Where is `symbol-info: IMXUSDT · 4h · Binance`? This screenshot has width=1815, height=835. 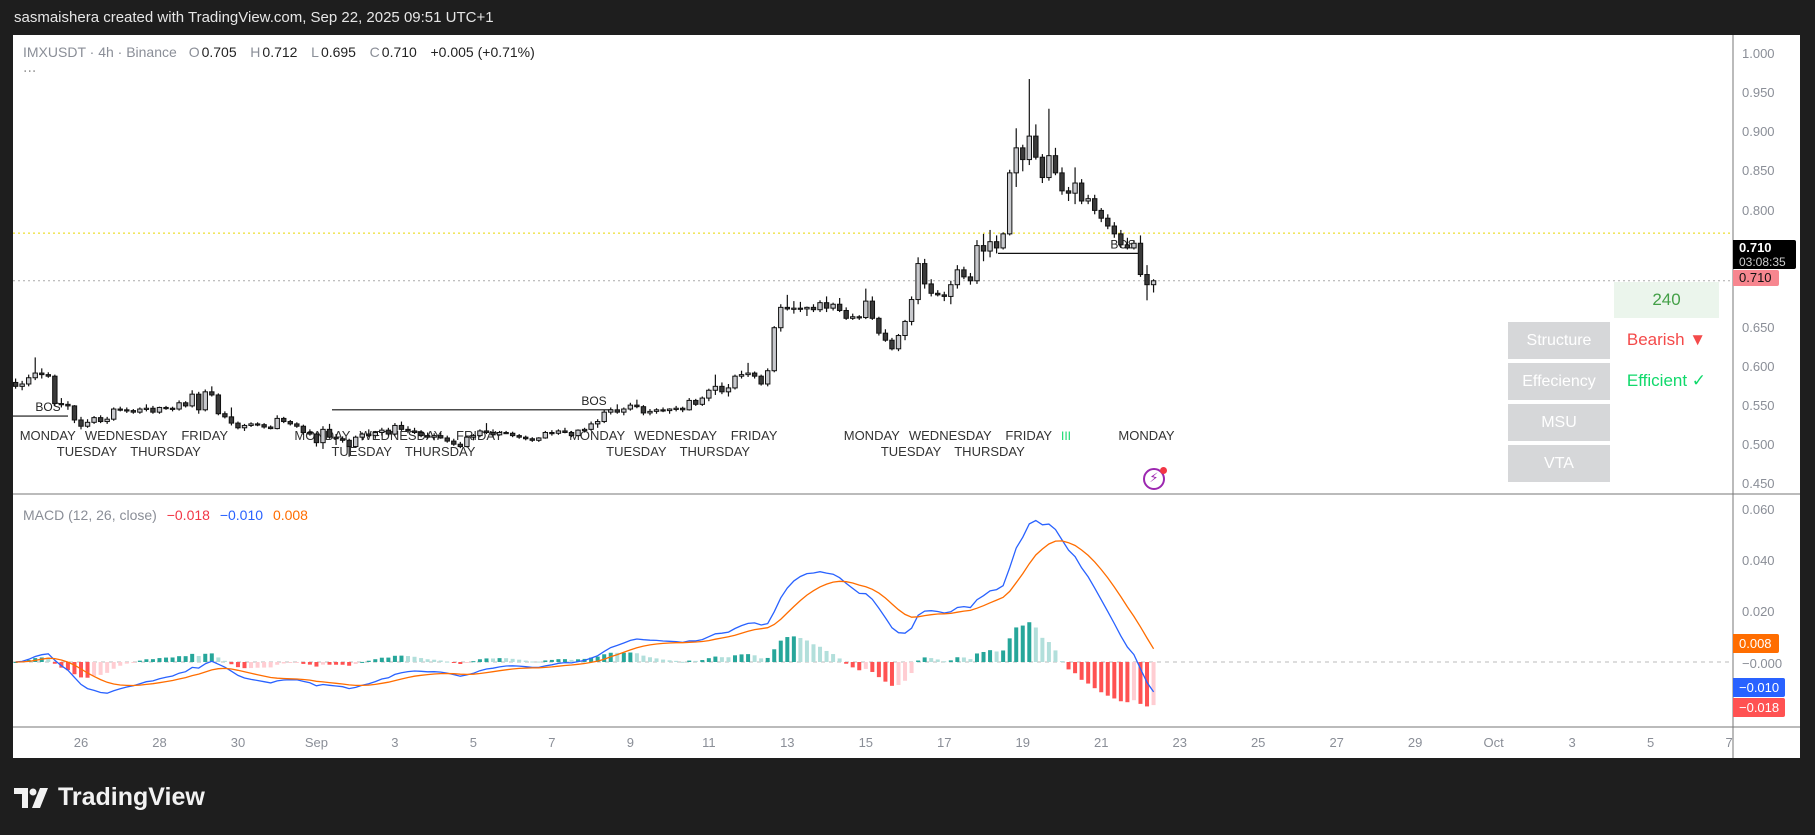
symbol-info: IMXUSDT · 4h · Binance is located at coordinates (100, 52).